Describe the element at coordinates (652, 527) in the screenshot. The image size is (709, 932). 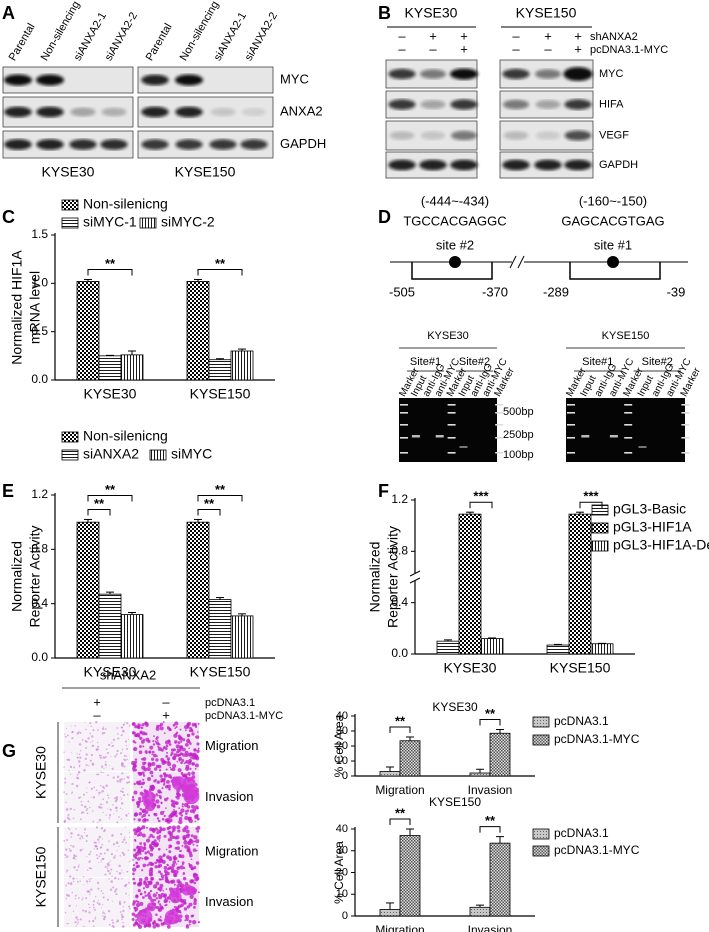
I see `legend-label: pGL3-HIF1A` at that location.